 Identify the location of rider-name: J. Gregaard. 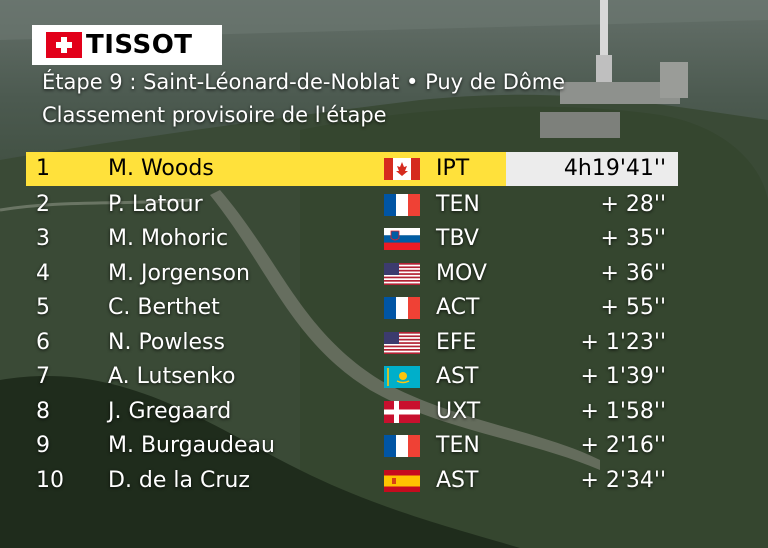
(170, 411).